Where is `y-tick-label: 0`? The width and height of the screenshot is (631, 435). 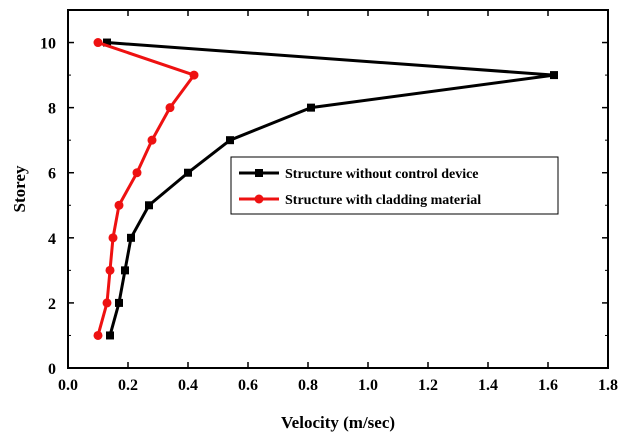 y-tick-label: 0 is located at coordinates (52, 369).